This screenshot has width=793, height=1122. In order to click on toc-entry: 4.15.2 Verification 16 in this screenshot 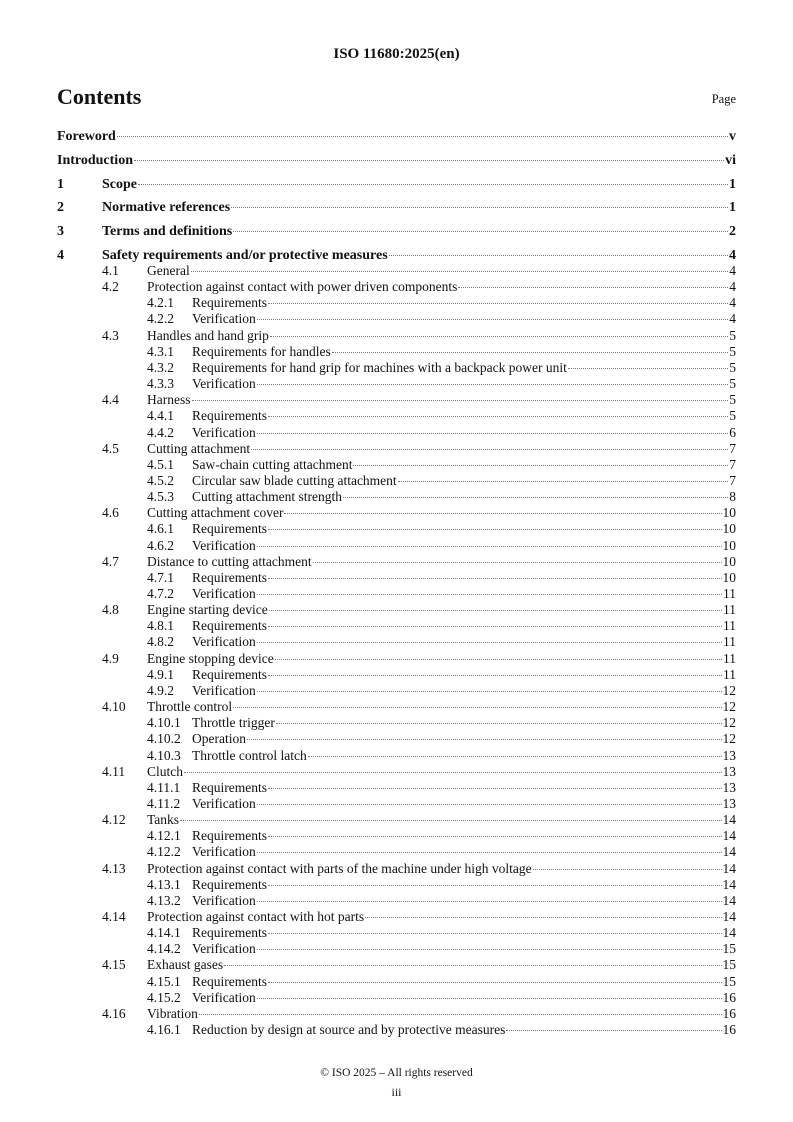, I will do `click(396, 998)`.